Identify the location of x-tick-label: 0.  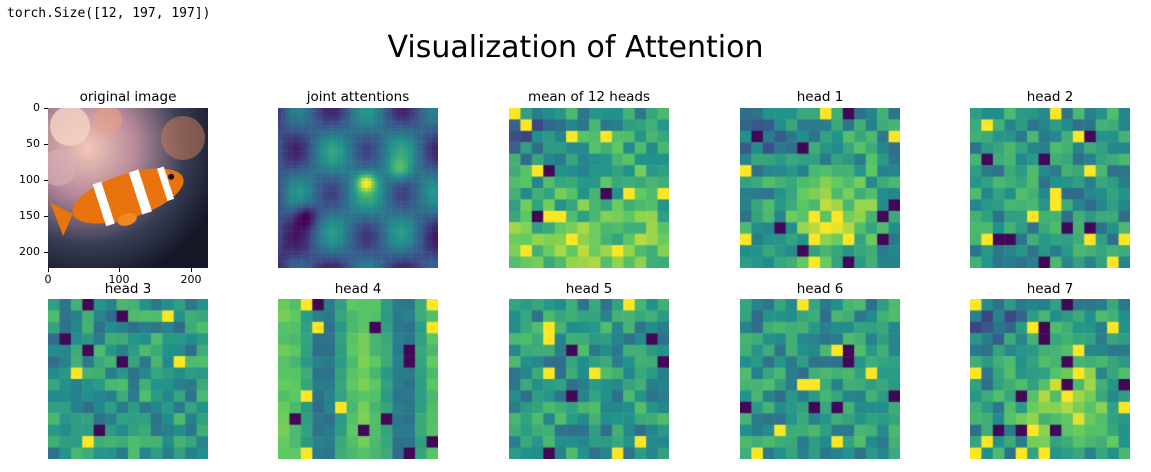
(48, 279).